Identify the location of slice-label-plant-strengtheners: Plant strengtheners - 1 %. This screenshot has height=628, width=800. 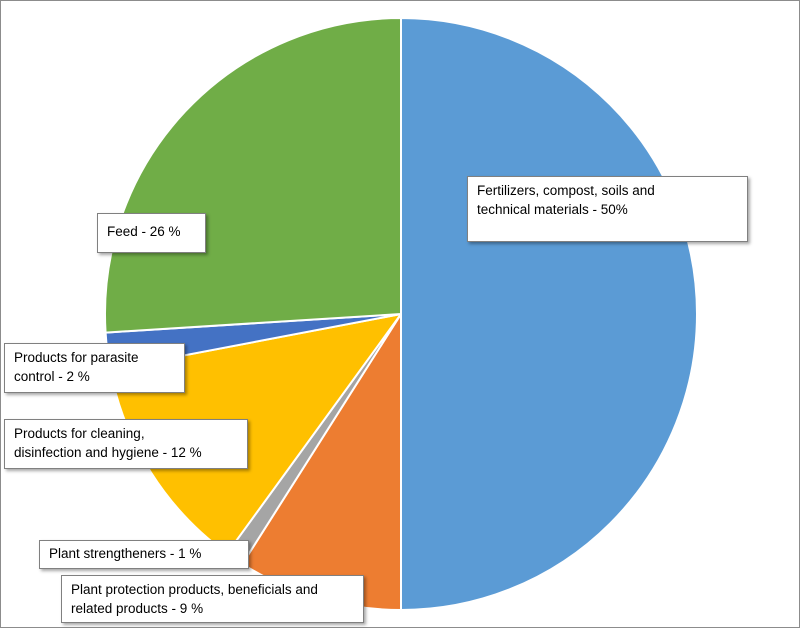
(144, 554).